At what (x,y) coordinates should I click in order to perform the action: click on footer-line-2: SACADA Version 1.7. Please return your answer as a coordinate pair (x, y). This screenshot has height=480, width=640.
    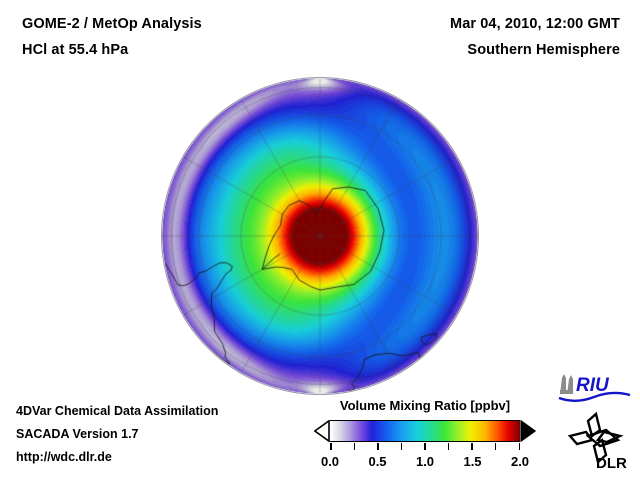
    Looking at the image, I should click on (77, 434).